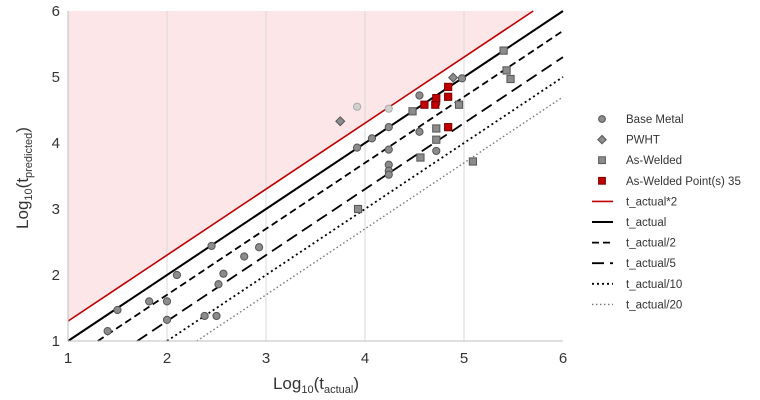  I want to click on y-axis-title-open: (t, so click(22, 183).